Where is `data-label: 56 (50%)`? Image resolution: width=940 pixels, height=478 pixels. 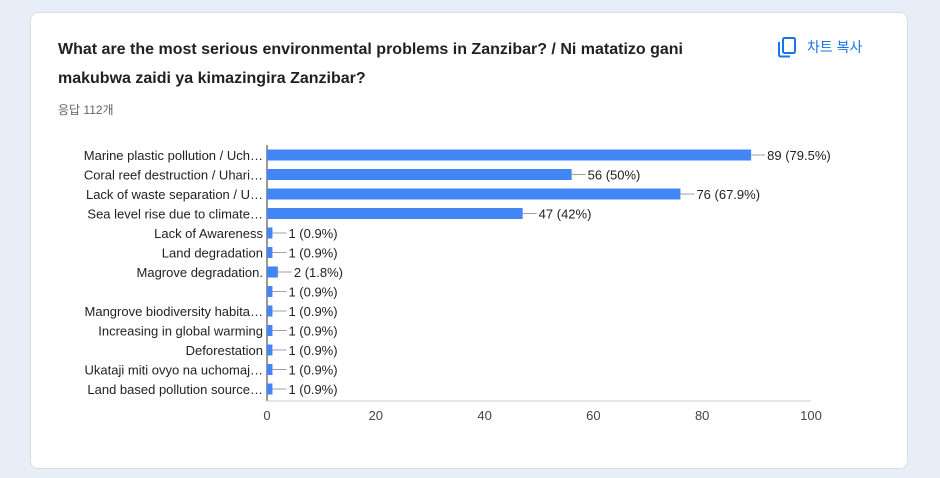 data-label: 56 (50%) is located at coordinates (614, 175).